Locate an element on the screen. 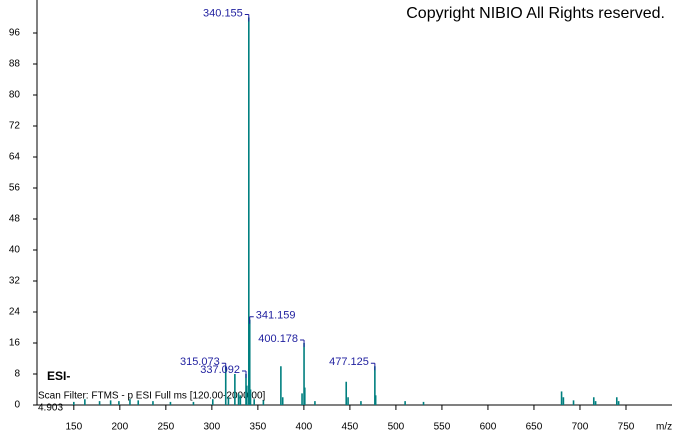 The height and width of the screenshot is (434, 674). x-axis-label: m/z is located at coordinates (664, 427).